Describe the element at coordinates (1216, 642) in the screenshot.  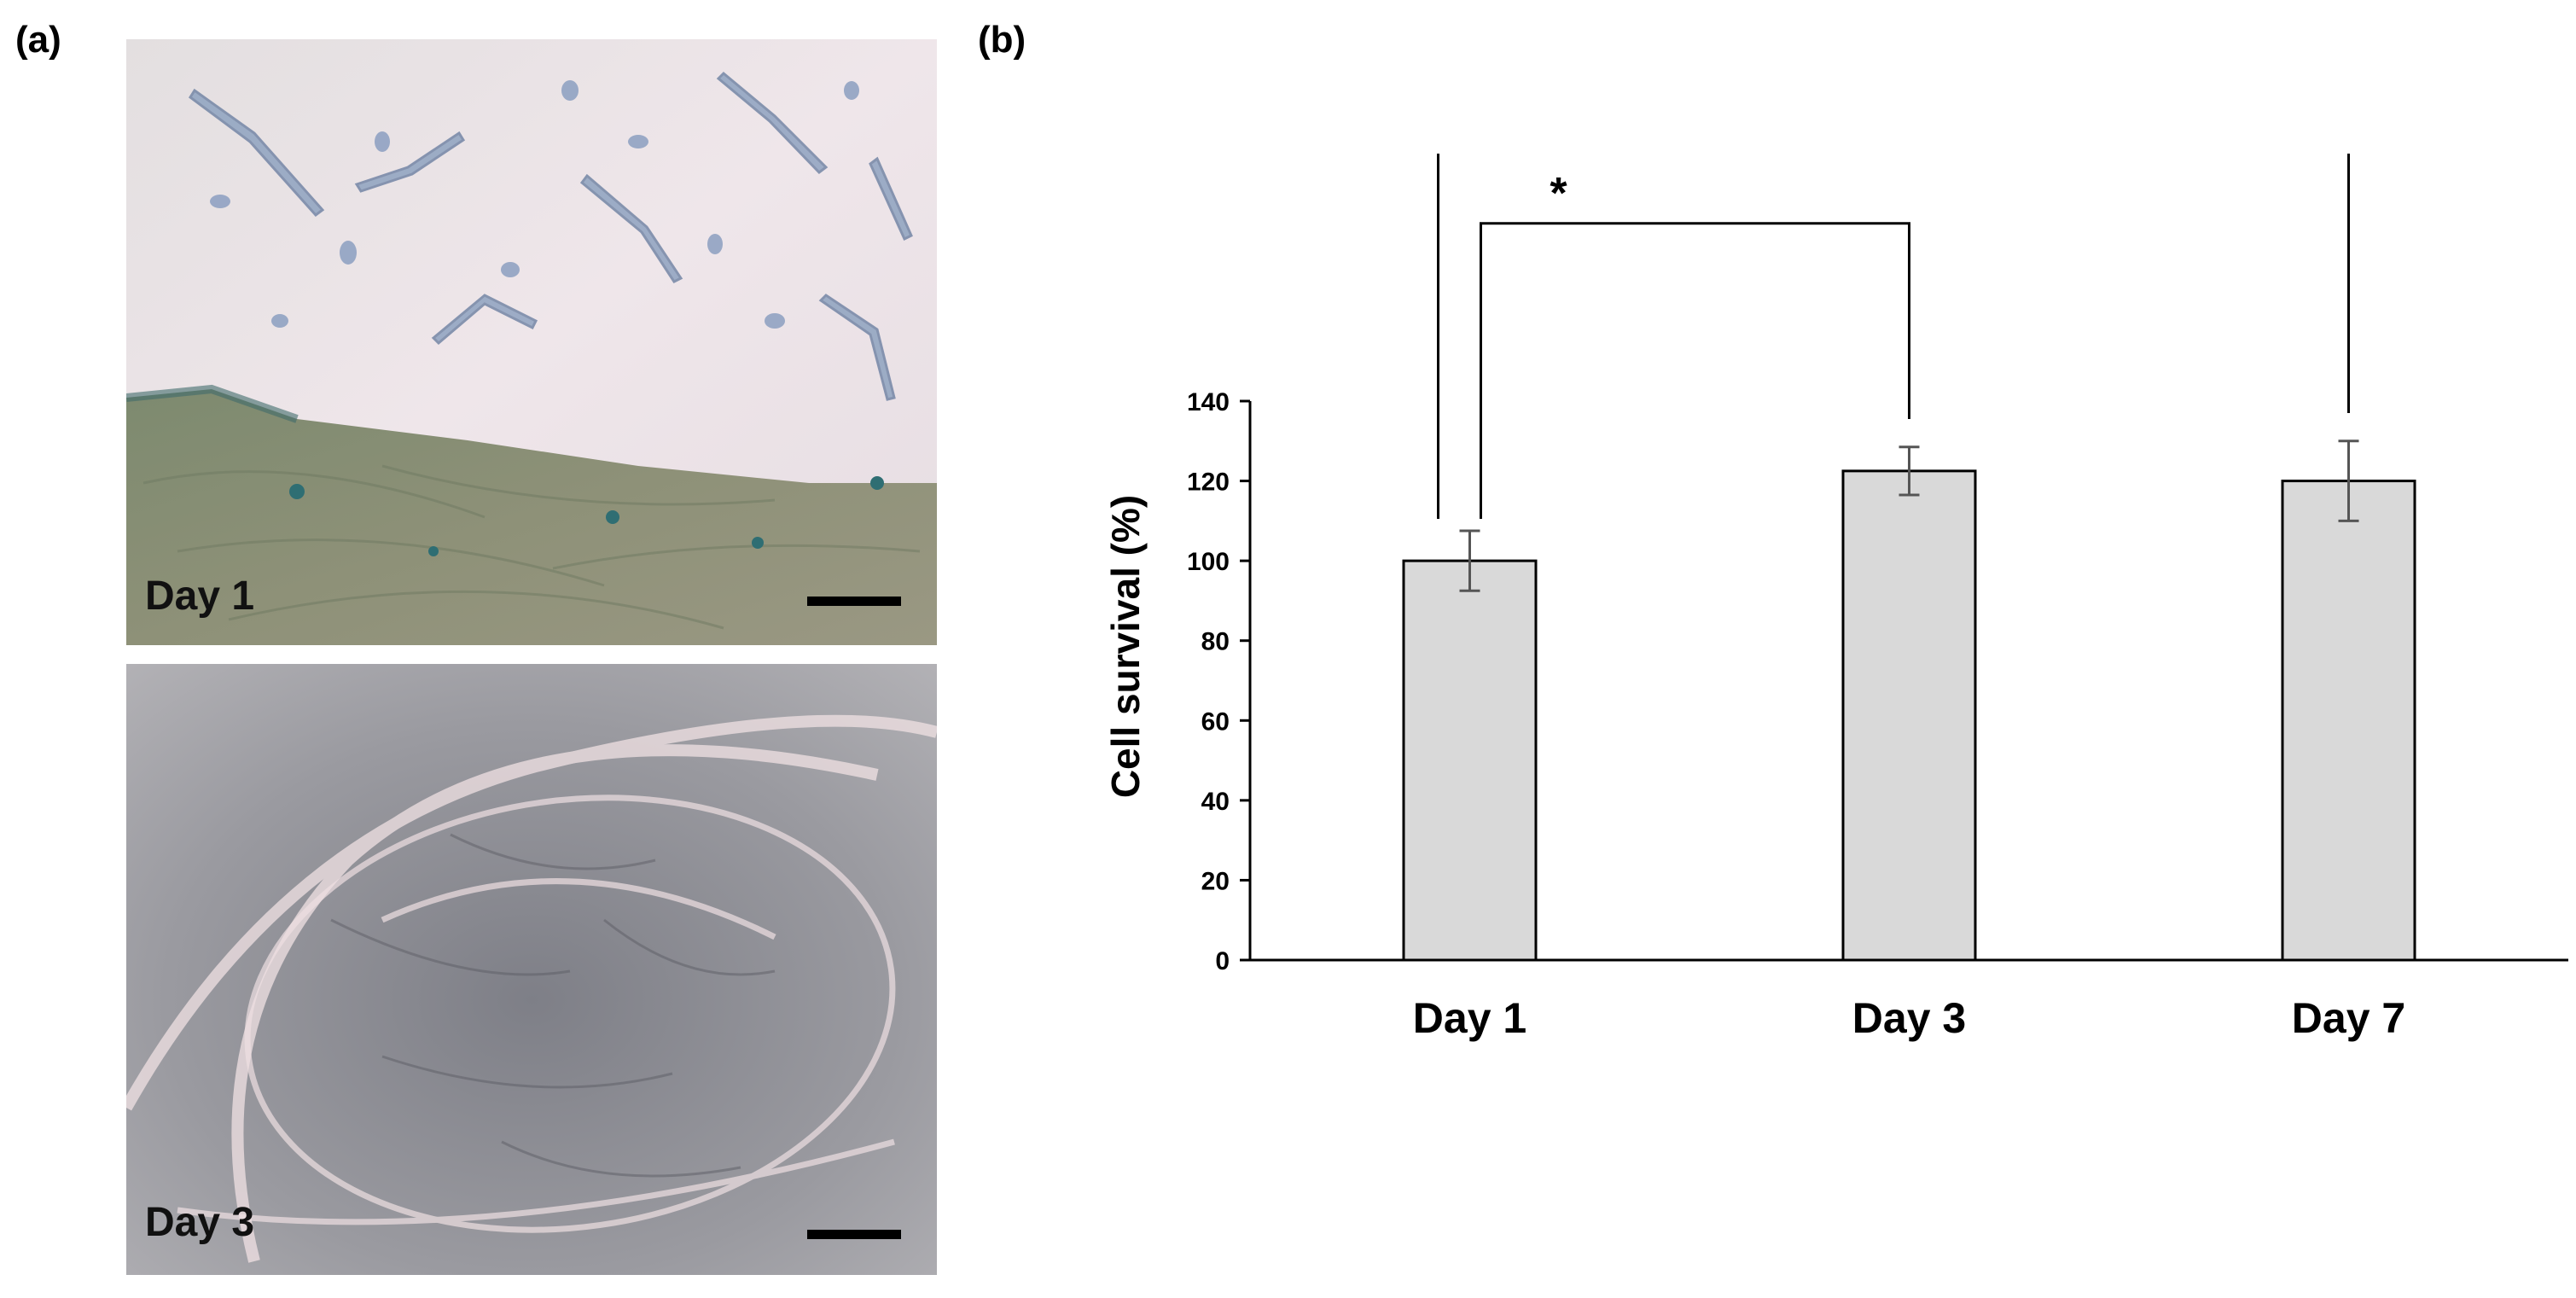
I see `y-tick-label: 80` at that location.